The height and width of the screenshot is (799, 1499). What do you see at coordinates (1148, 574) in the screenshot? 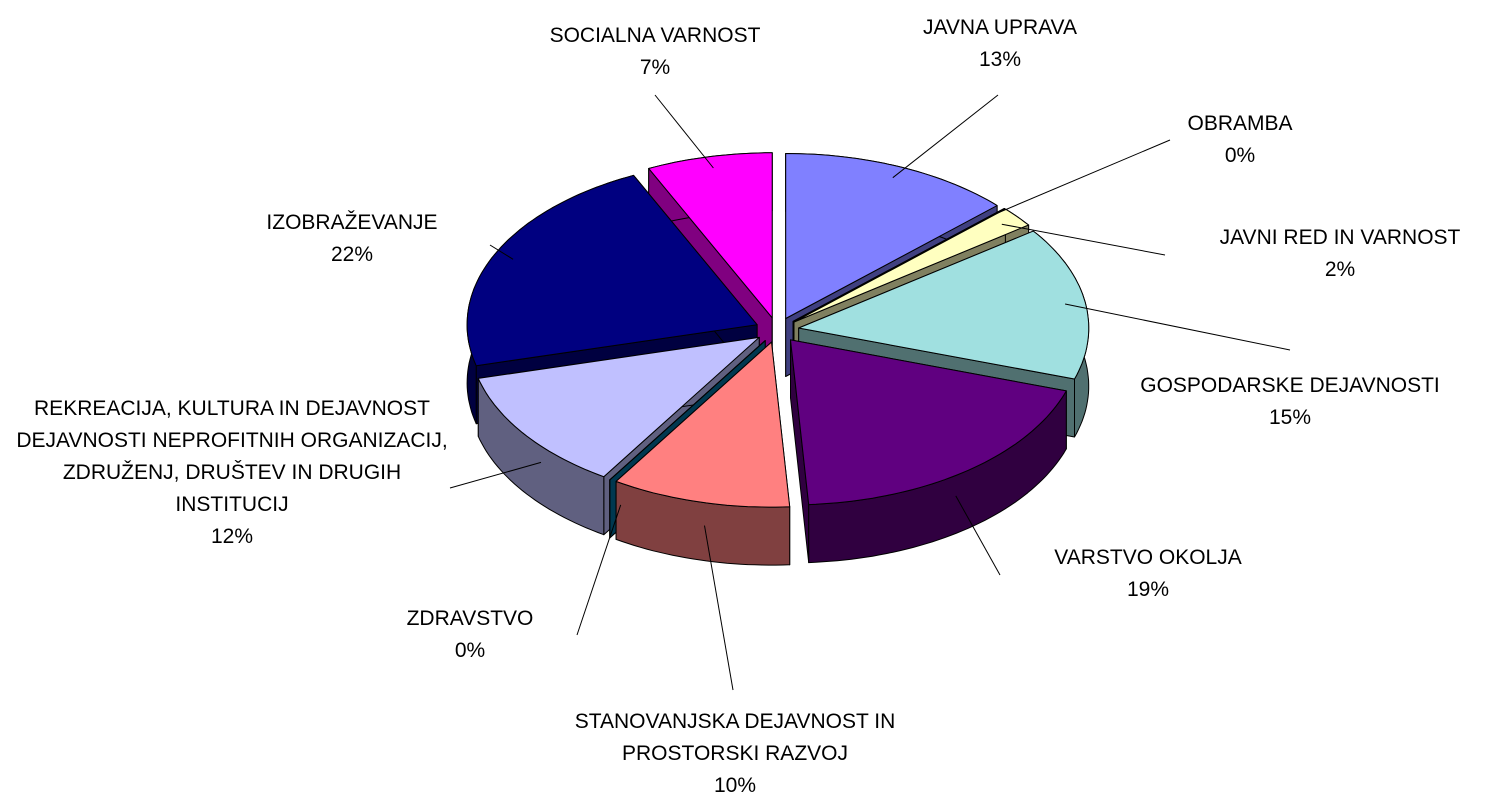
I see `data-label: VARSTVO OKOLJA 19%` at bounding box center [1148, 574].